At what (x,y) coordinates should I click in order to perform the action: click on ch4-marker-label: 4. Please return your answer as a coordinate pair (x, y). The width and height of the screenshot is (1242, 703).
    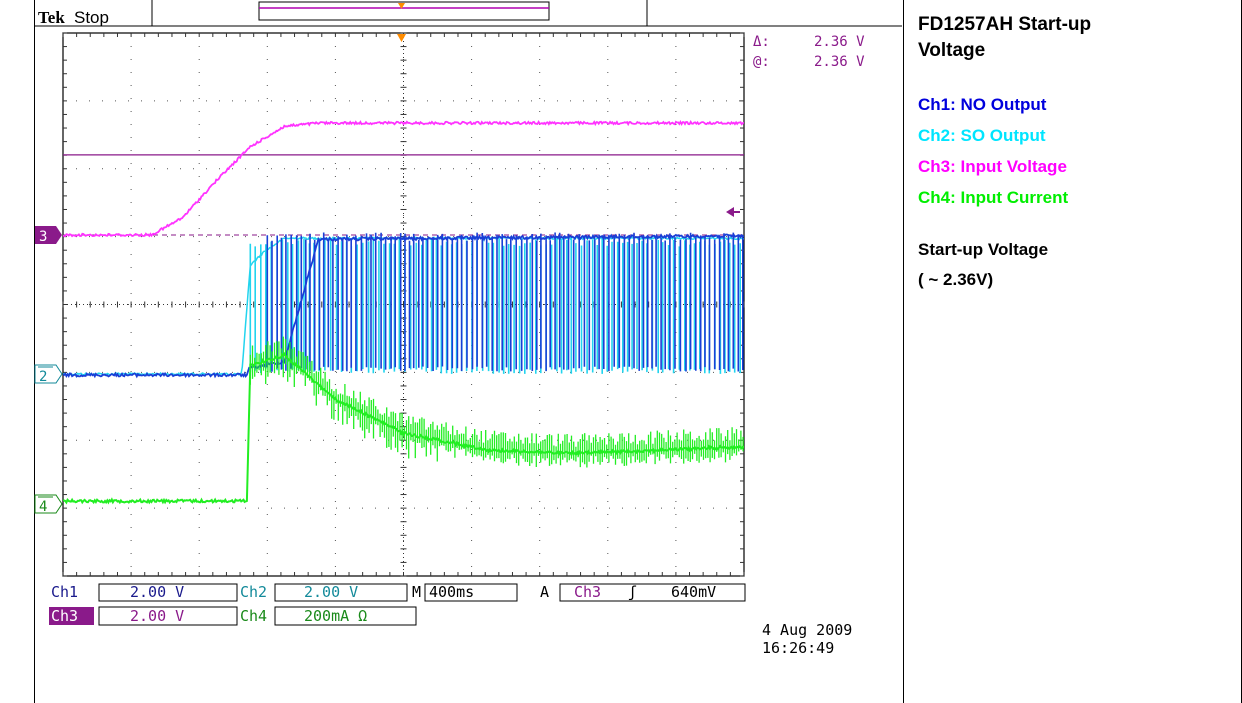
    Looking at the image, I should click on (43, 507).